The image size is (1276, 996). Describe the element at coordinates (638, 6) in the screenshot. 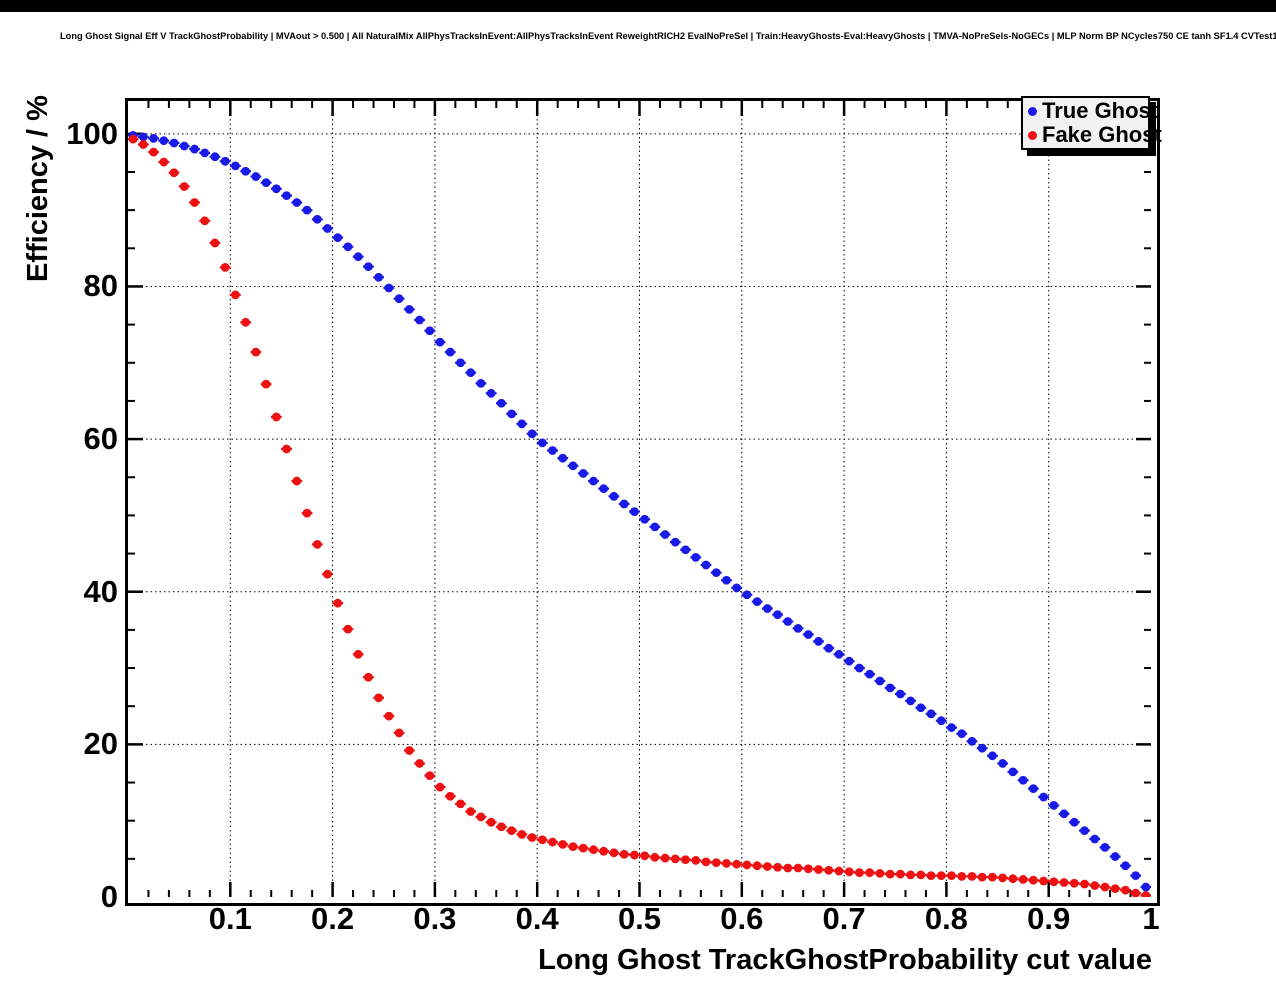

I see `canvas-top-border` at that location.